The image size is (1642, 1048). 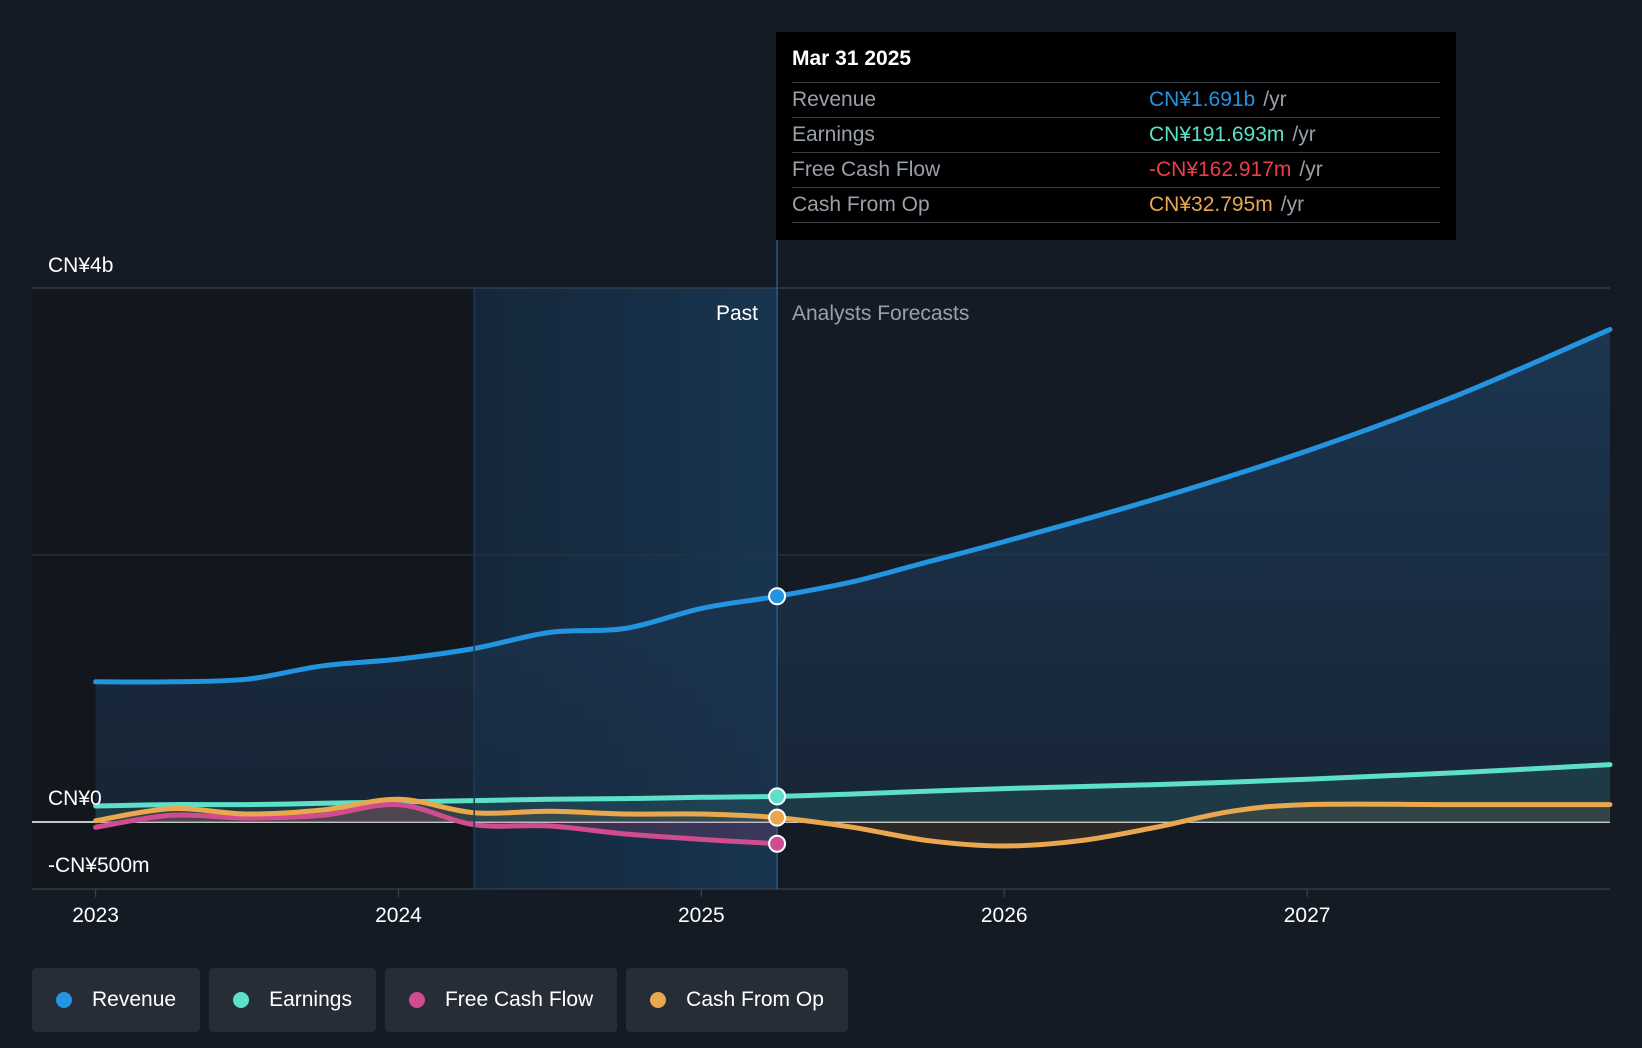 What do you see at coordinates (834, 99) in the screenshot?
I see `tooltip-row-label: Revenue` at bounding box center [834, 99].